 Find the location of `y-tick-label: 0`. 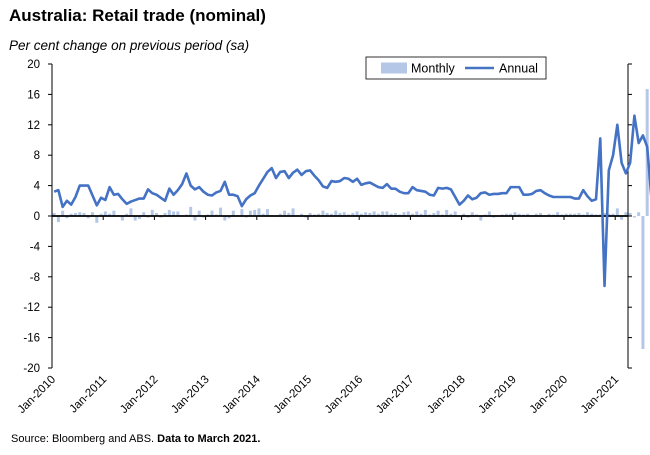

y-tick-label: 0 is located at coordinates (37, 217).